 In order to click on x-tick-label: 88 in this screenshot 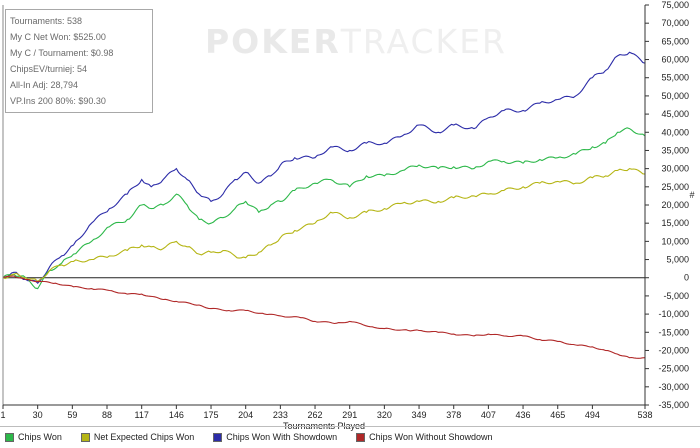, I will do `click(107, 415)`.